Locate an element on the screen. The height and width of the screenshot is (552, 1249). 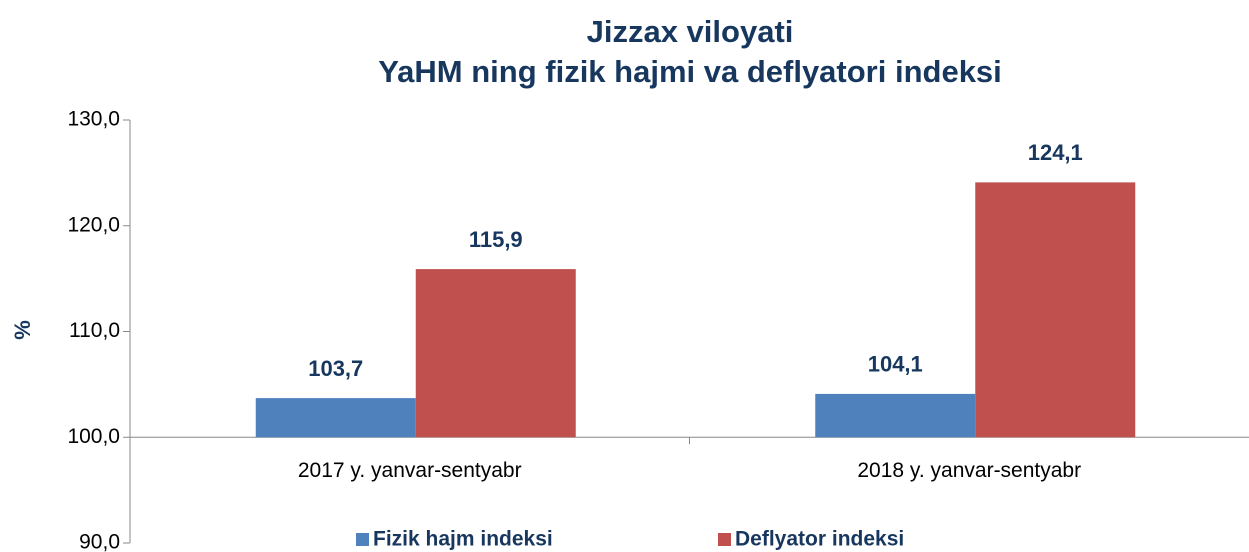
y-tick-label: 120,0 is located at coordinates (93, 224).